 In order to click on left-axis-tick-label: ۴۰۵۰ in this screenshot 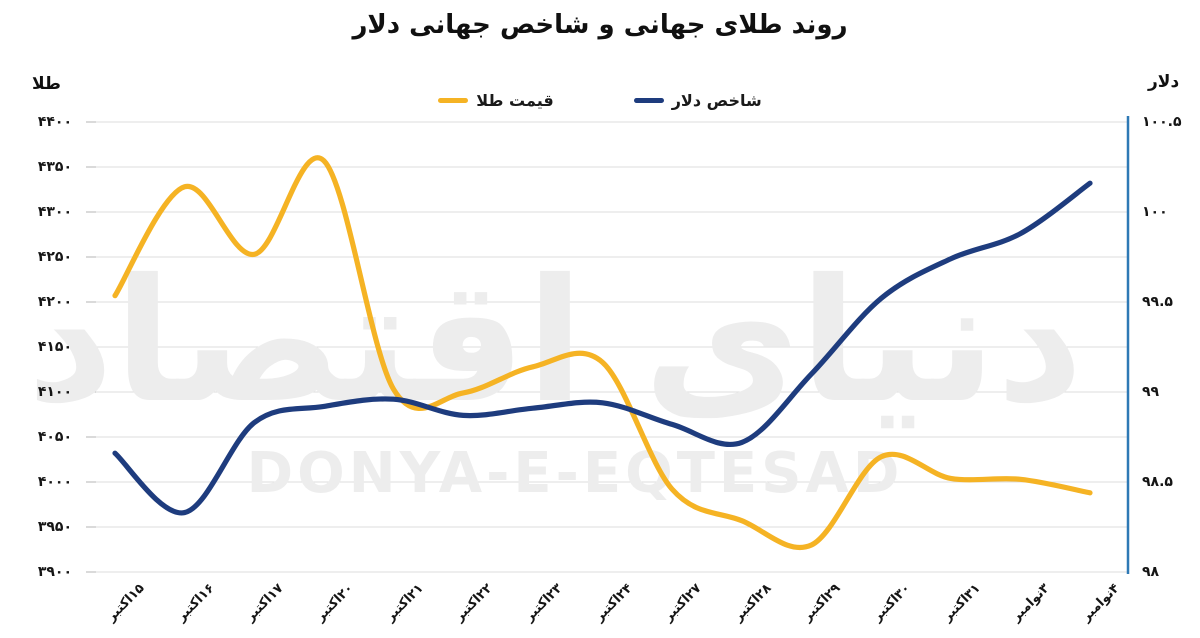, I will do `click(54, 437)`.